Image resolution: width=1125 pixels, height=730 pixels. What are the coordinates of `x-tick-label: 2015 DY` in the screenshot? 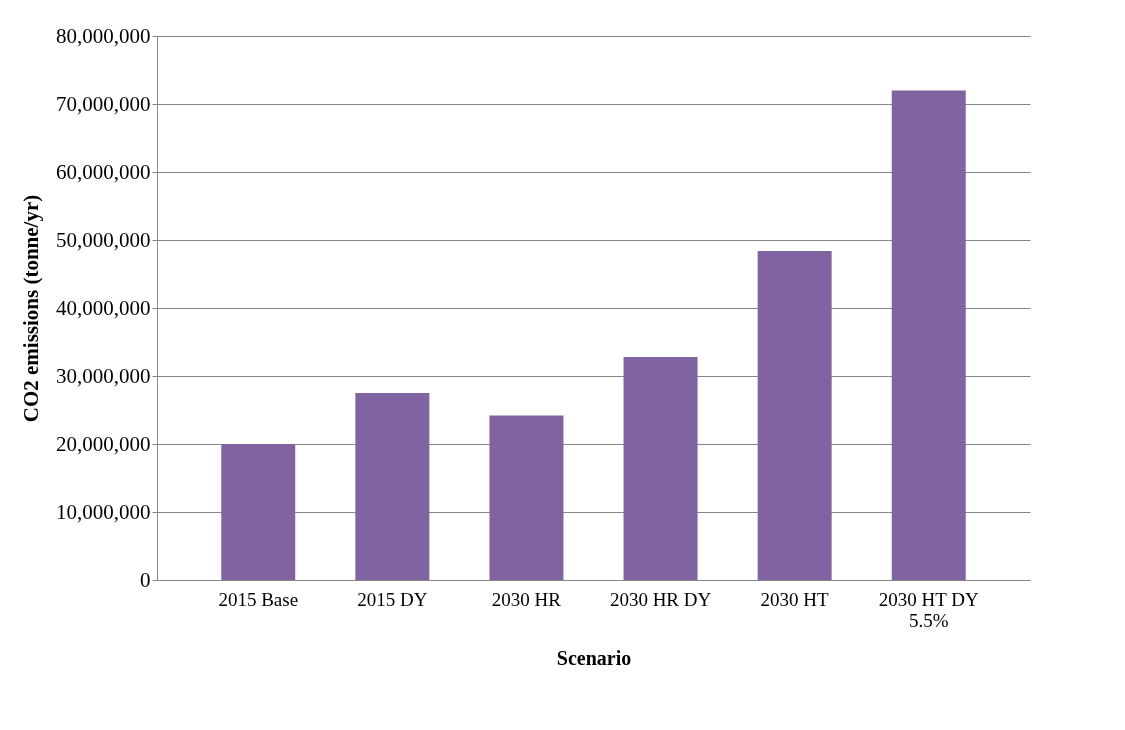 It's located at (392, 599).